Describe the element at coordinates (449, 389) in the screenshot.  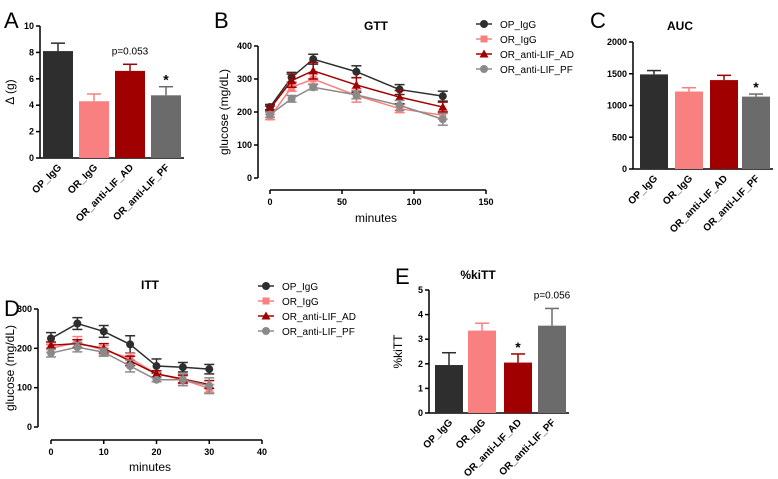
I see `bar-OP_IgG` at that location.